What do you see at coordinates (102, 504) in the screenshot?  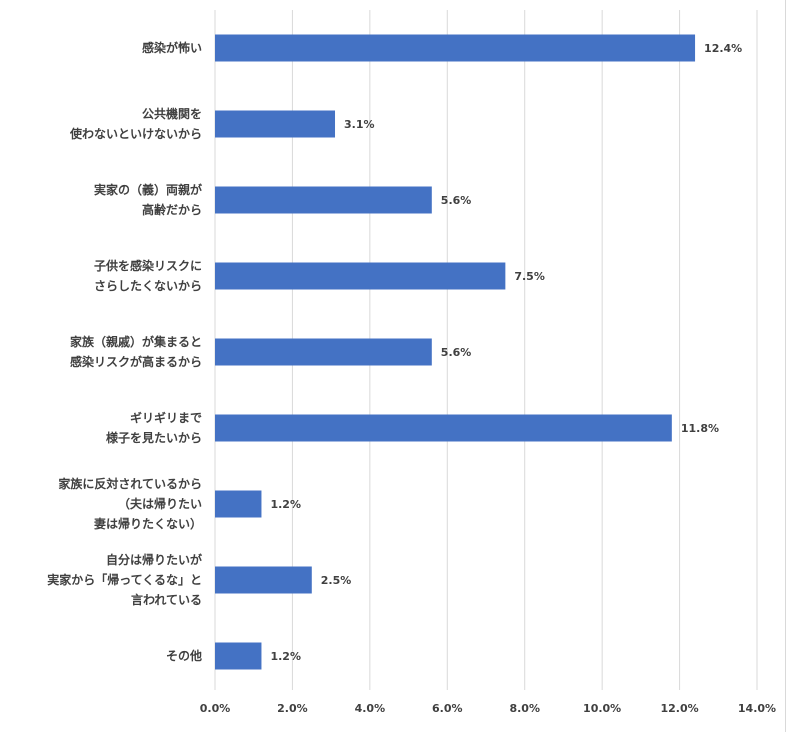 I see `category-label: 家族に反対されているから （夫は帰りたい妻は帰りたくない）` at bounding box center [102, 504].